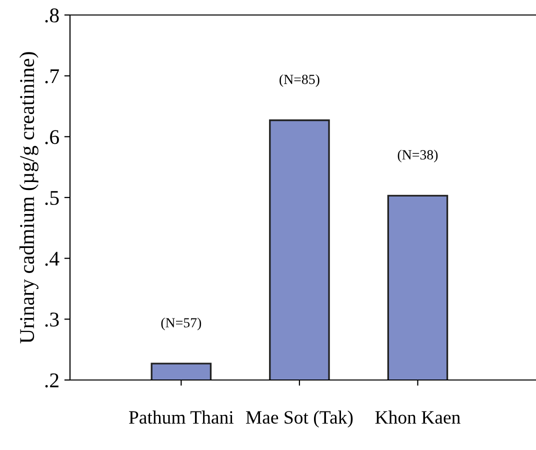 The image size is (536, 450). Describe the element at coordinates (52, 76) in the screenshot. I see `y-tick-label: .7` at that location.